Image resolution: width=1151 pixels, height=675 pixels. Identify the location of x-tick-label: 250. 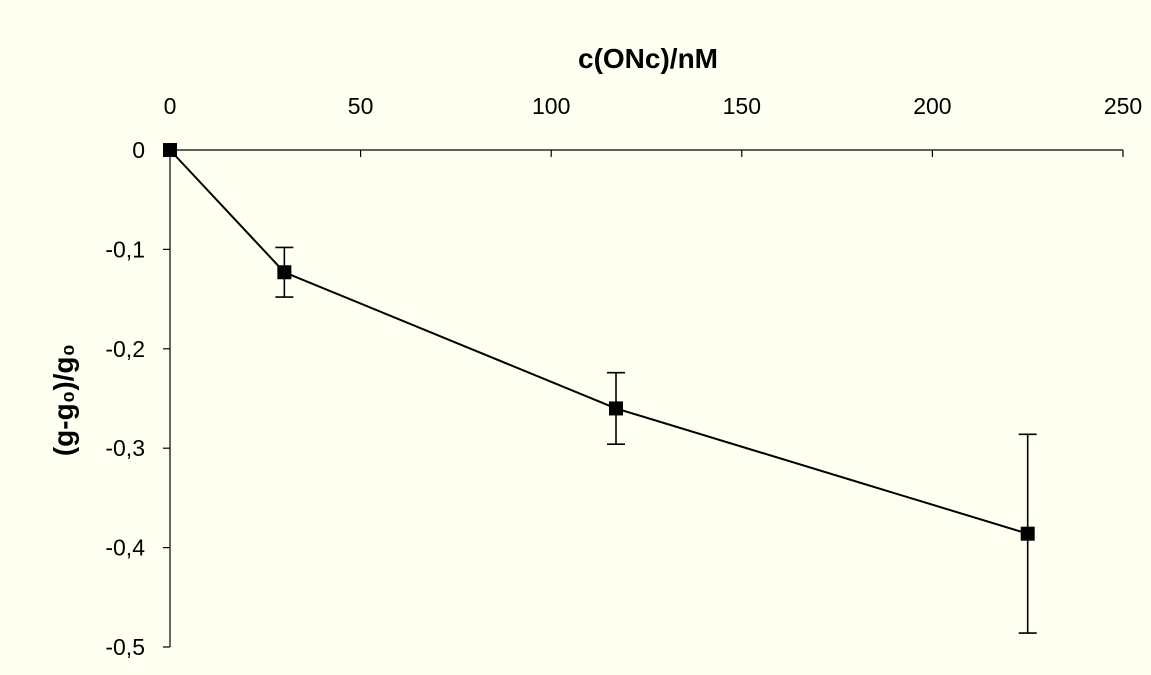
(1123, 106).